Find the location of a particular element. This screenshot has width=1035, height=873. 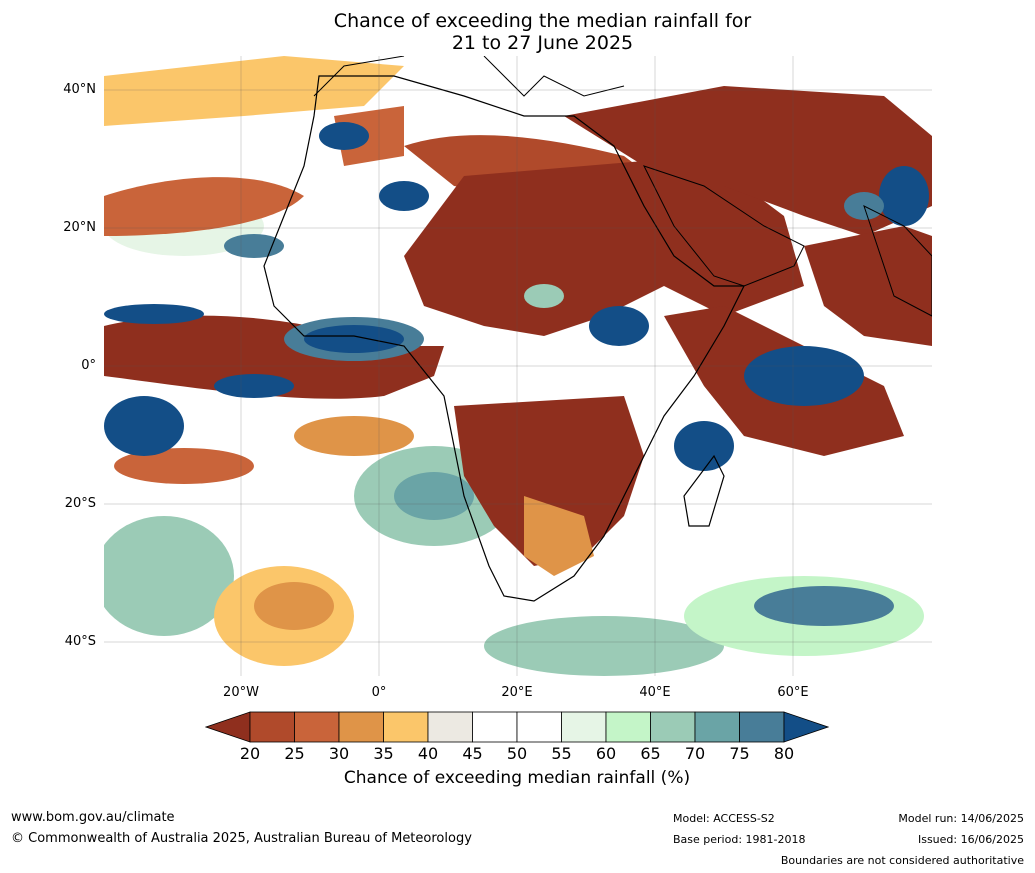

lon-label-40e: 40°E is located at coordinates (655, 692).